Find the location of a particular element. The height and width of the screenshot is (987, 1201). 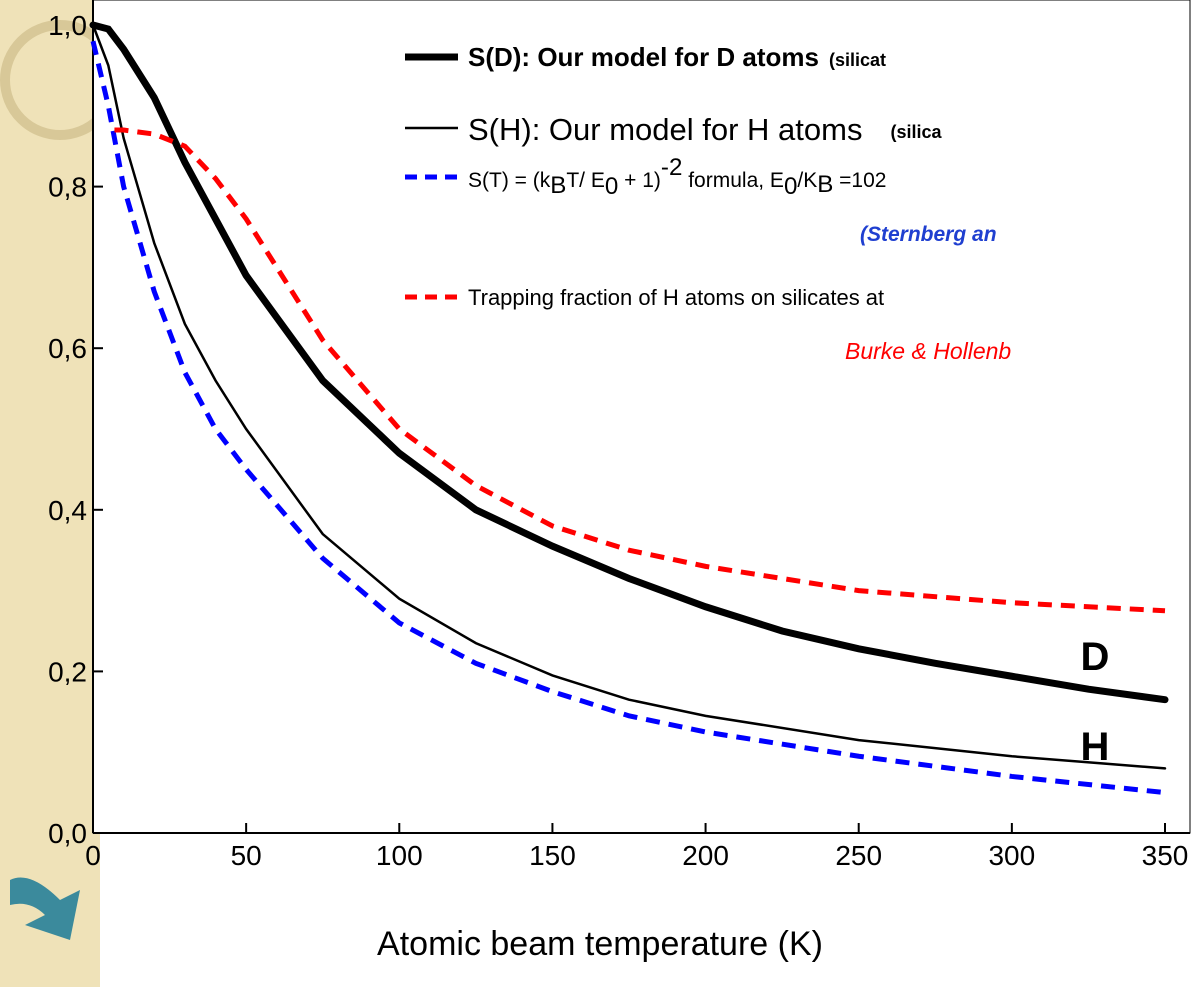

x-tick-label: 50 is located at coordinates (246, 855).